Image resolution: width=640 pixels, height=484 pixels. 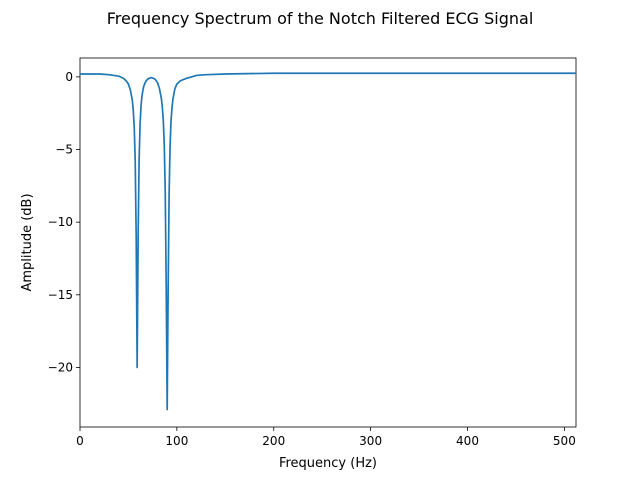 I want to click on y-tick-label: −20, so click(x=60, y=367).